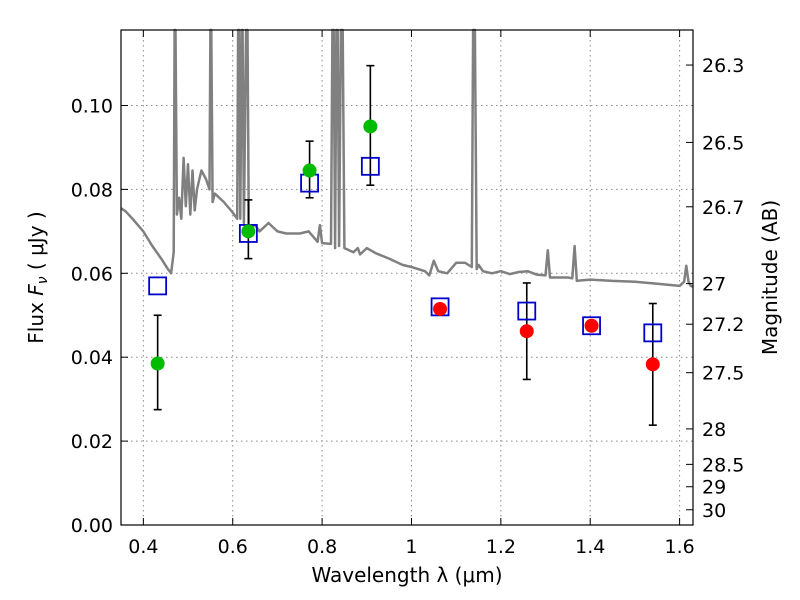 This screenshot has height=600, width=800. Describe the element at coordinates (714, 511) in the screenshot. I see `right-tick-label: 30` at that location.